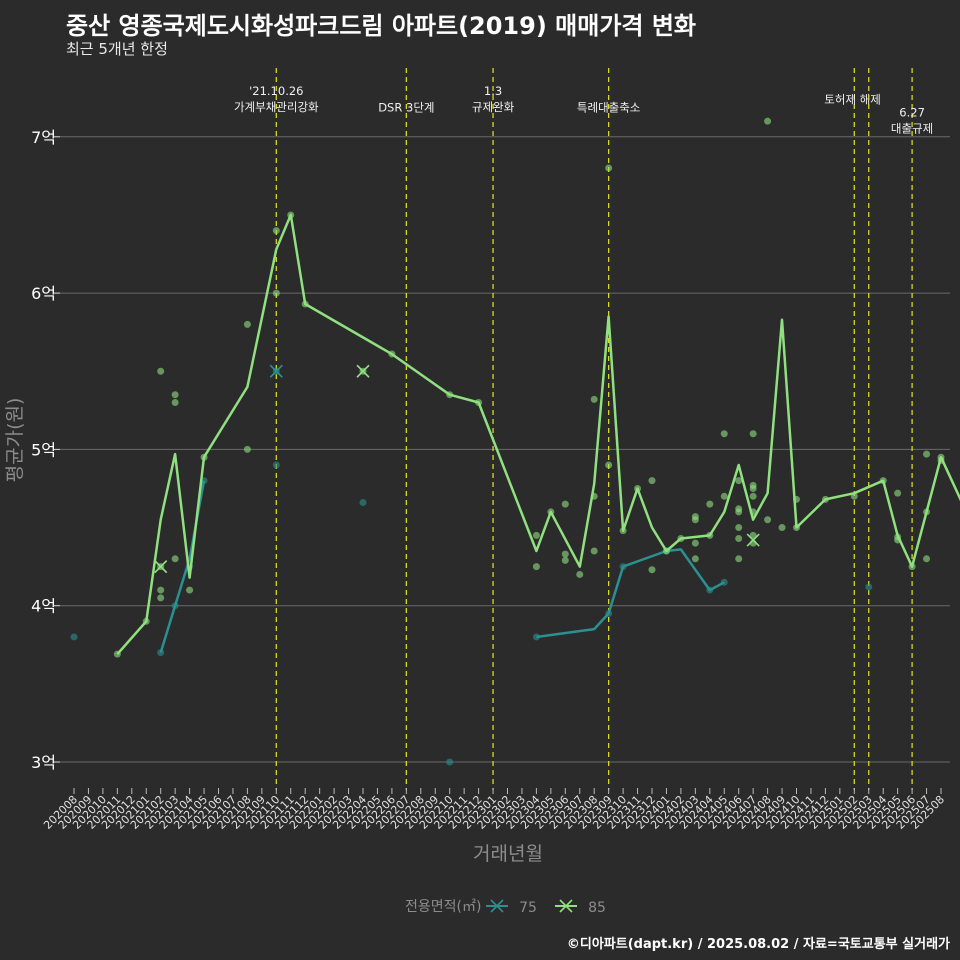 This screenshot has height=960, width=960. What do you see at coordinates (381, 26) in the screenshot?
I see `chart-title: 중산 영종국제도시화성파크드림 아파트(2019) 매매가격 변화` at bounding box center [381, 26].